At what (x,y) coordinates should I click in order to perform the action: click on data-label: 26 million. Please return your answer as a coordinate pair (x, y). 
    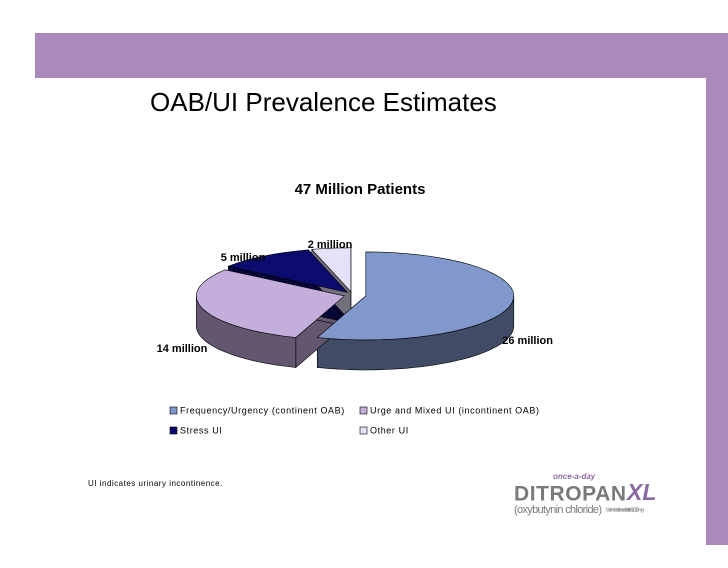
    Looking at the image, I should click on (527, 341).